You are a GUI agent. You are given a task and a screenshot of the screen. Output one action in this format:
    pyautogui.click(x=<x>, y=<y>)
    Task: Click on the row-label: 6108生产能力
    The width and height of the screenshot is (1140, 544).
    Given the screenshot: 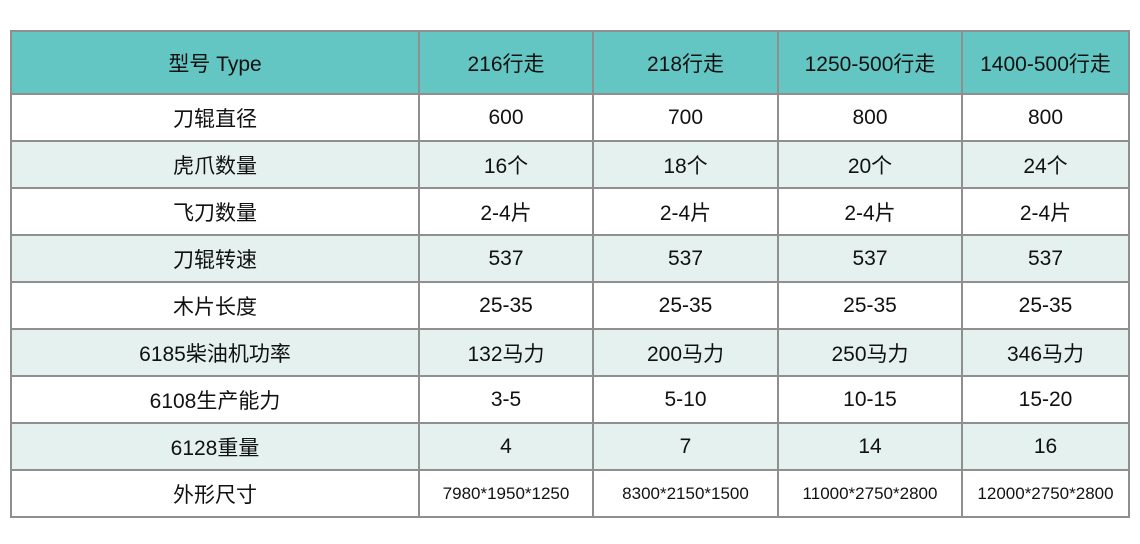 What is the action you would take?
    pyautogui.click(x=215, y=399)
    